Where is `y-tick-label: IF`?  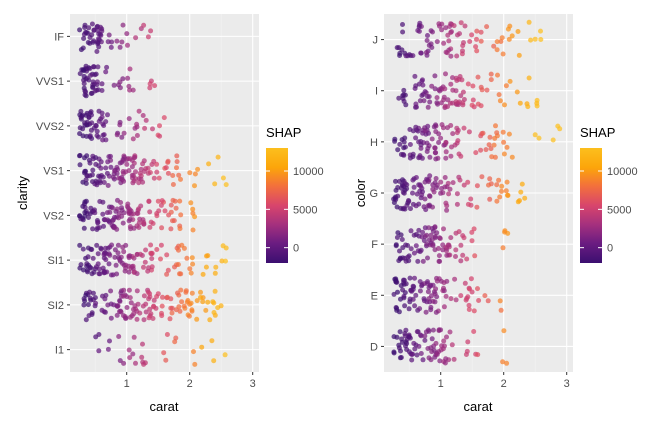 y-tick-label: IF is located at coordinates (59, 37).